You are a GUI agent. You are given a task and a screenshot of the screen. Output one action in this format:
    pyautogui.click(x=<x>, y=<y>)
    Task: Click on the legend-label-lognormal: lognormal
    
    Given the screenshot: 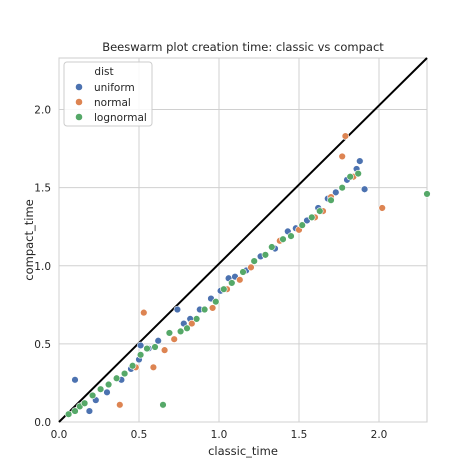 What is the action you would take?
    pyautogui.click(x=120, y=118)
    